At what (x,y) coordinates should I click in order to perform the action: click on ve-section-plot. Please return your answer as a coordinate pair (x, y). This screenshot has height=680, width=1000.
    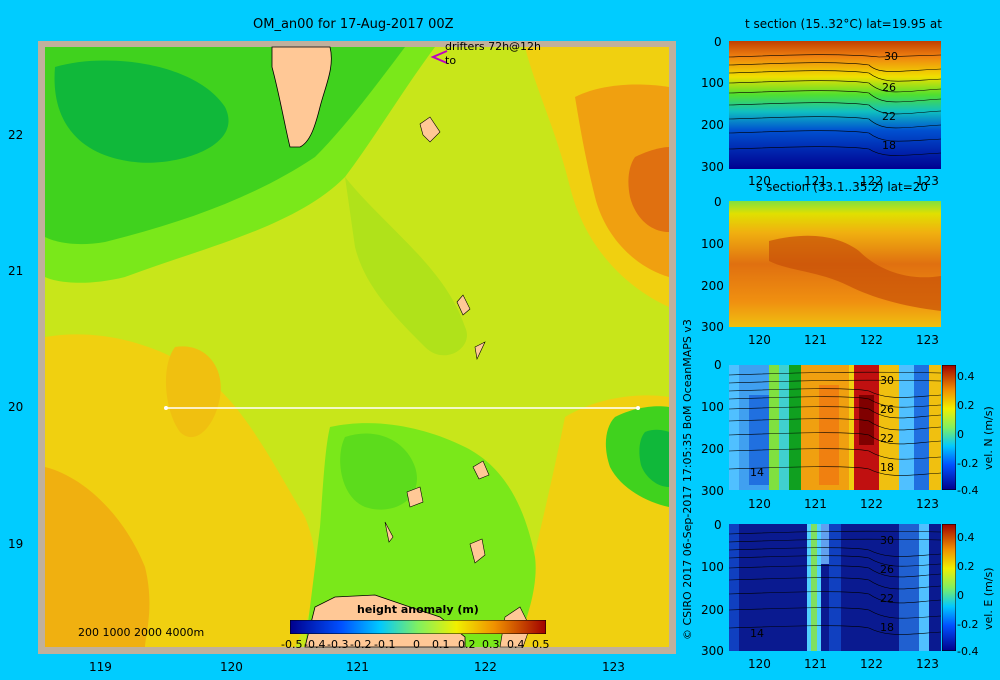
    Looking at the image, I should click on (835, 587).